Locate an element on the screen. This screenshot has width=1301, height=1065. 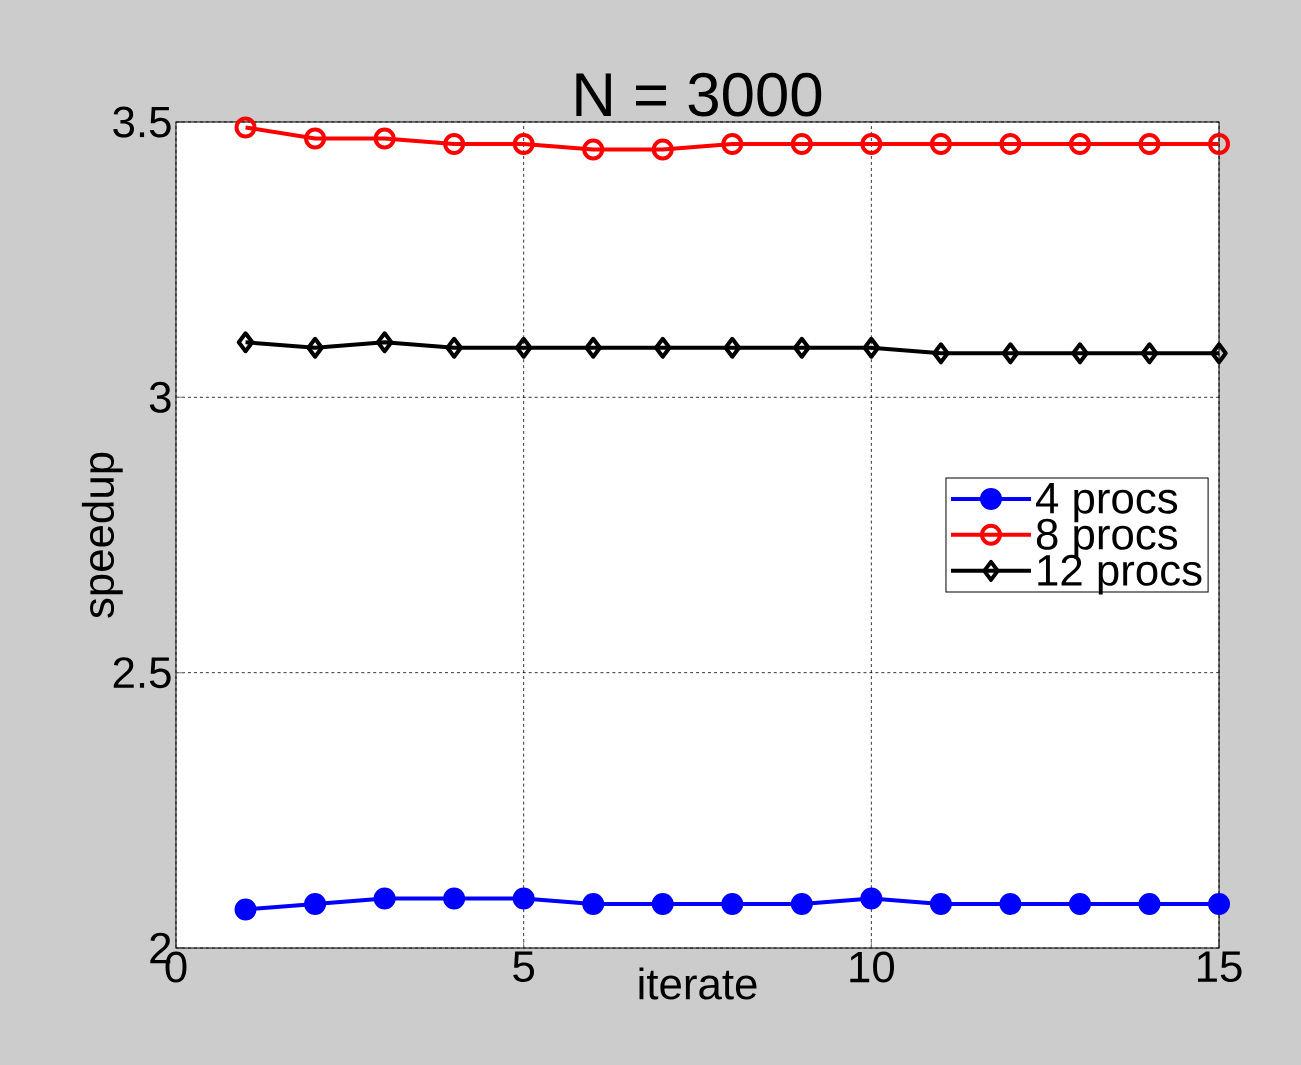
x-tick-label: 10 is located at coordinates (872, 967).